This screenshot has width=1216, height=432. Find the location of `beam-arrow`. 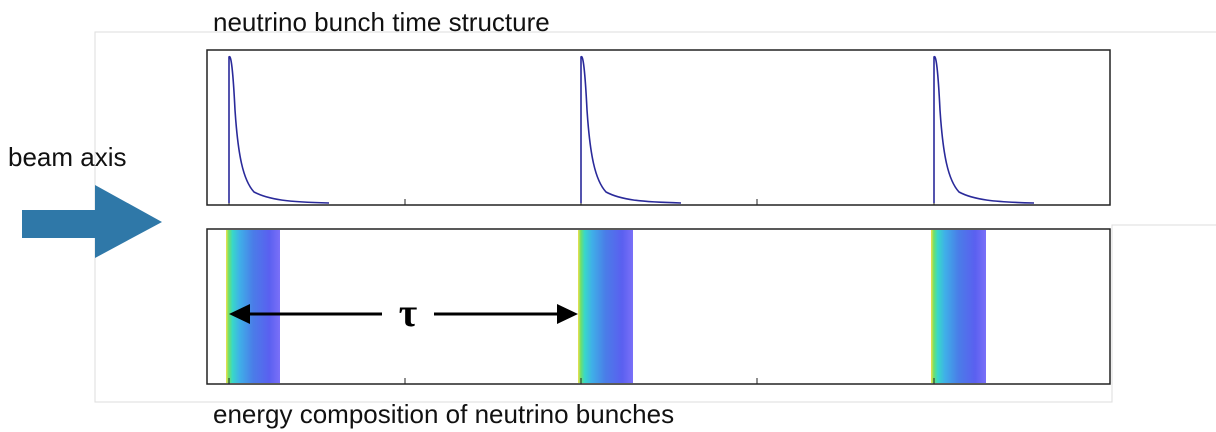

beam-arrow is located at coordinates (92, 221).